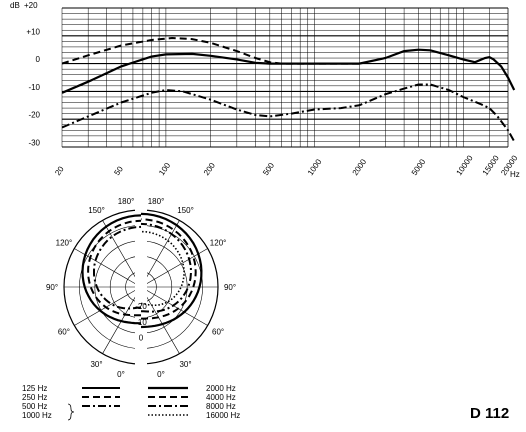  I want to click on y-tick-label: -10, so click(34, 87).